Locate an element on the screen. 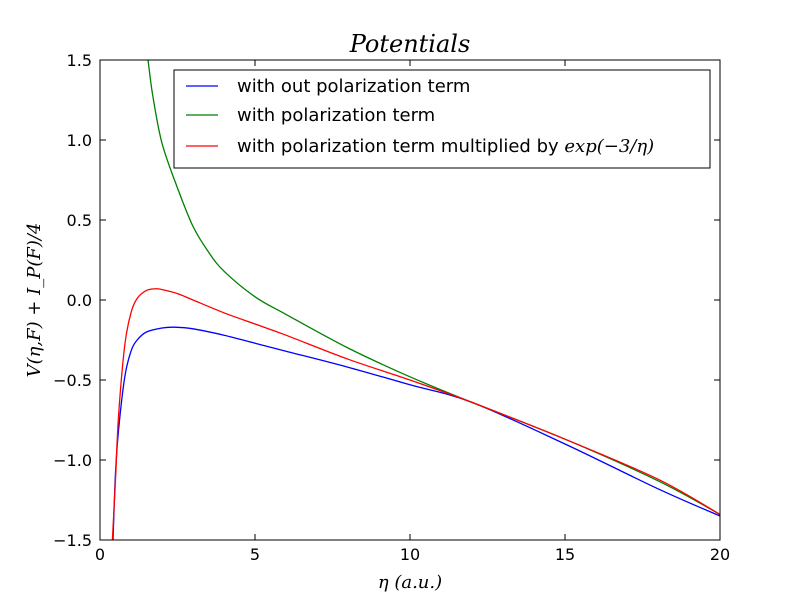 This screenshot has height=600, width=800. x-tick-label: 10 is located at coordinates (410, 554).